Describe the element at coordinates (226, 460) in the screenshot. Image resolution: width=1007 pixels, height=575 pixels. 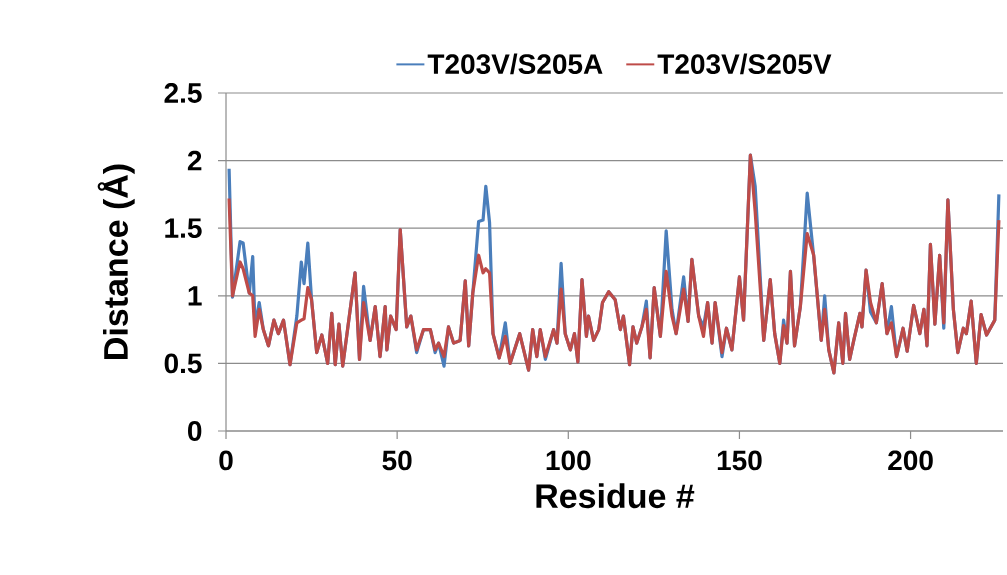
I see `x-tick-label: 0` at that location.